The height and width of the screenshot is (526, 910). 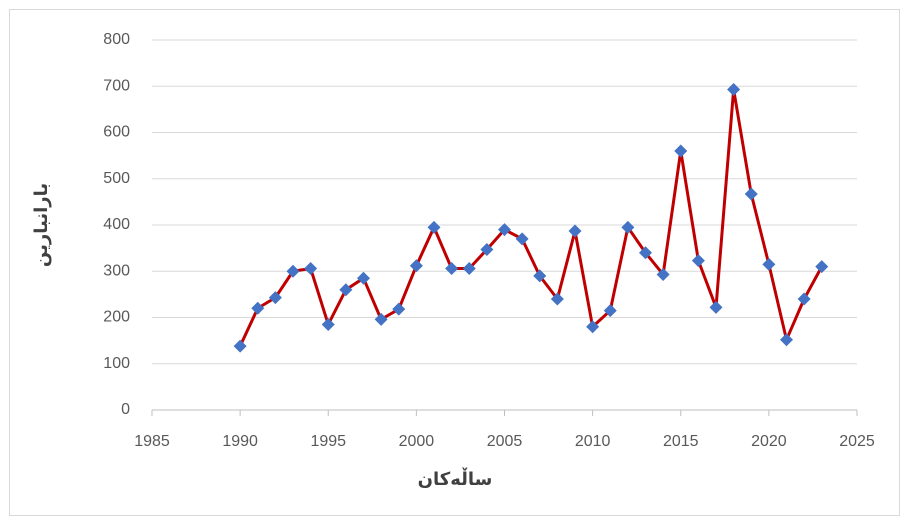 What do you see at coordinates (328, 441) in the screenshot?
I see `x-tick-label: 1995` at bounding box center [328, 441].